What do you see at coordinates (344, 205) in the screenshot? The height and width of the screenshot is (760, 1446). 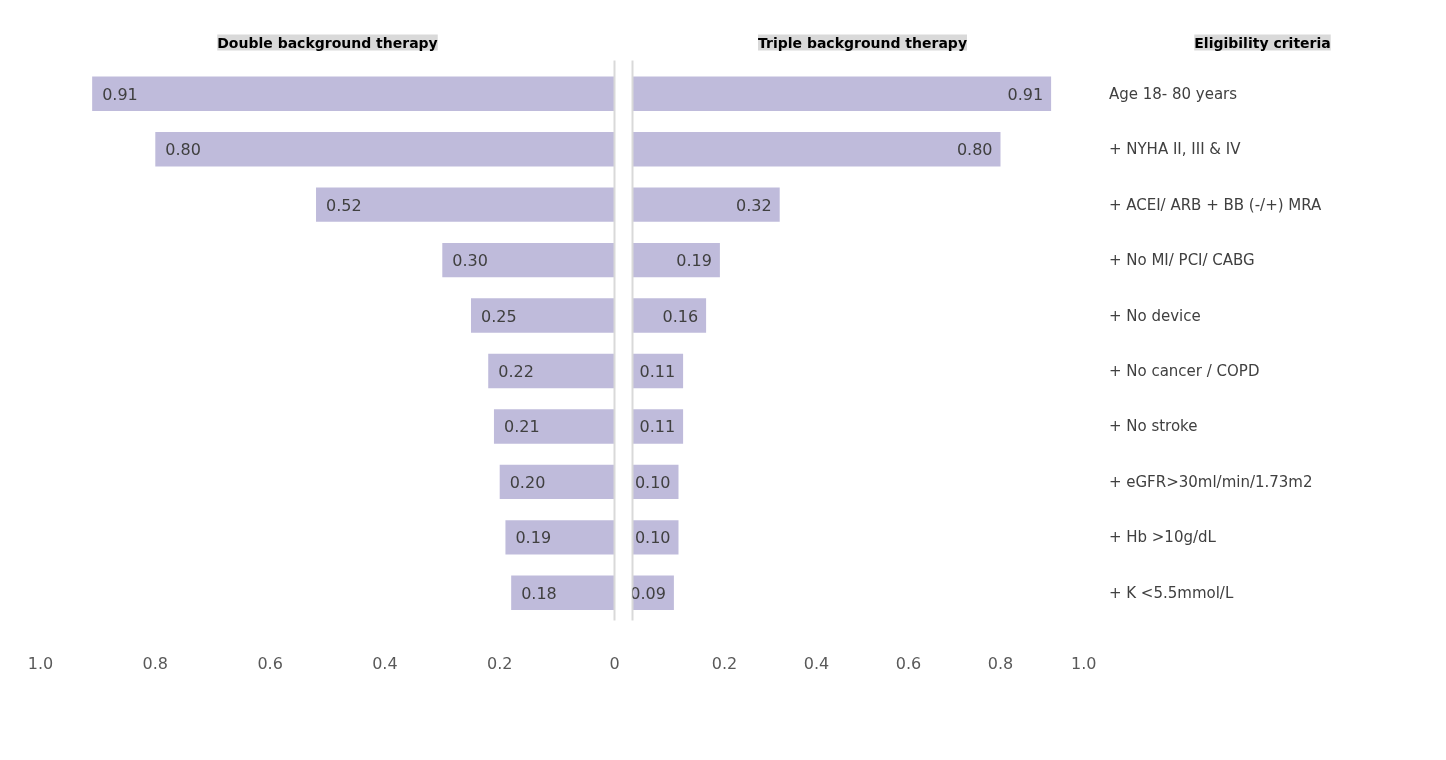 I see `data-label: 0.52` at bounding box center [344, 205].